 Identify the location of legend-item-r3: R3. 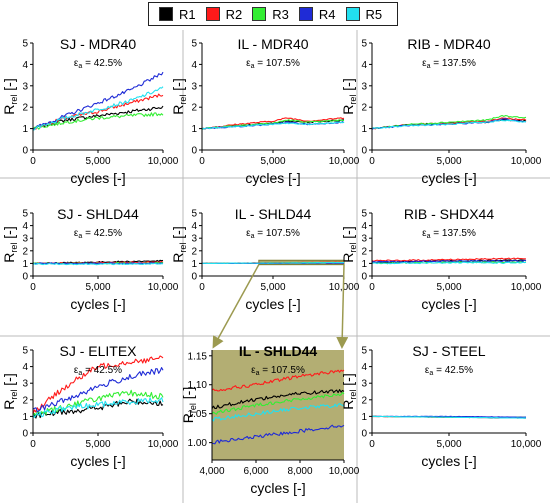
(270, 14).